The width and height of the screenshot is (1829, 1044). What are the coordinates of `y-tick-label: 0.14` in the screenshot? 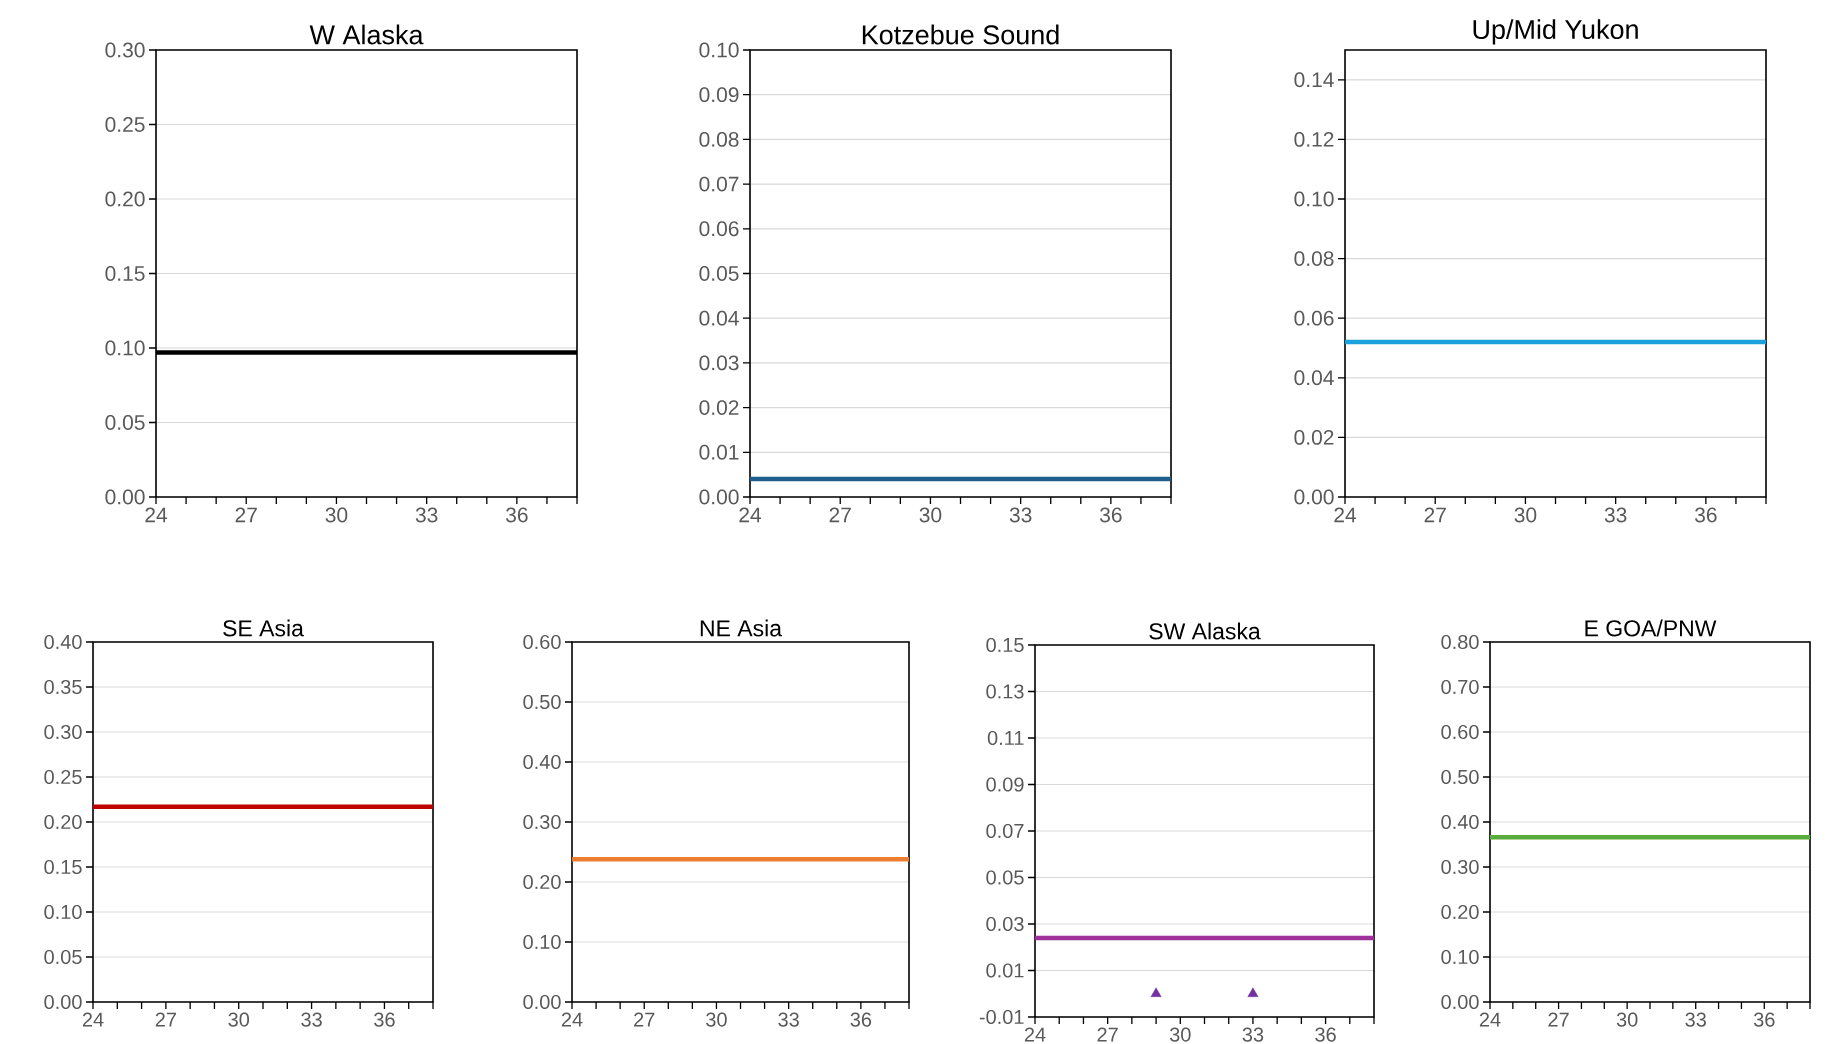 It's located at (1314, 80).